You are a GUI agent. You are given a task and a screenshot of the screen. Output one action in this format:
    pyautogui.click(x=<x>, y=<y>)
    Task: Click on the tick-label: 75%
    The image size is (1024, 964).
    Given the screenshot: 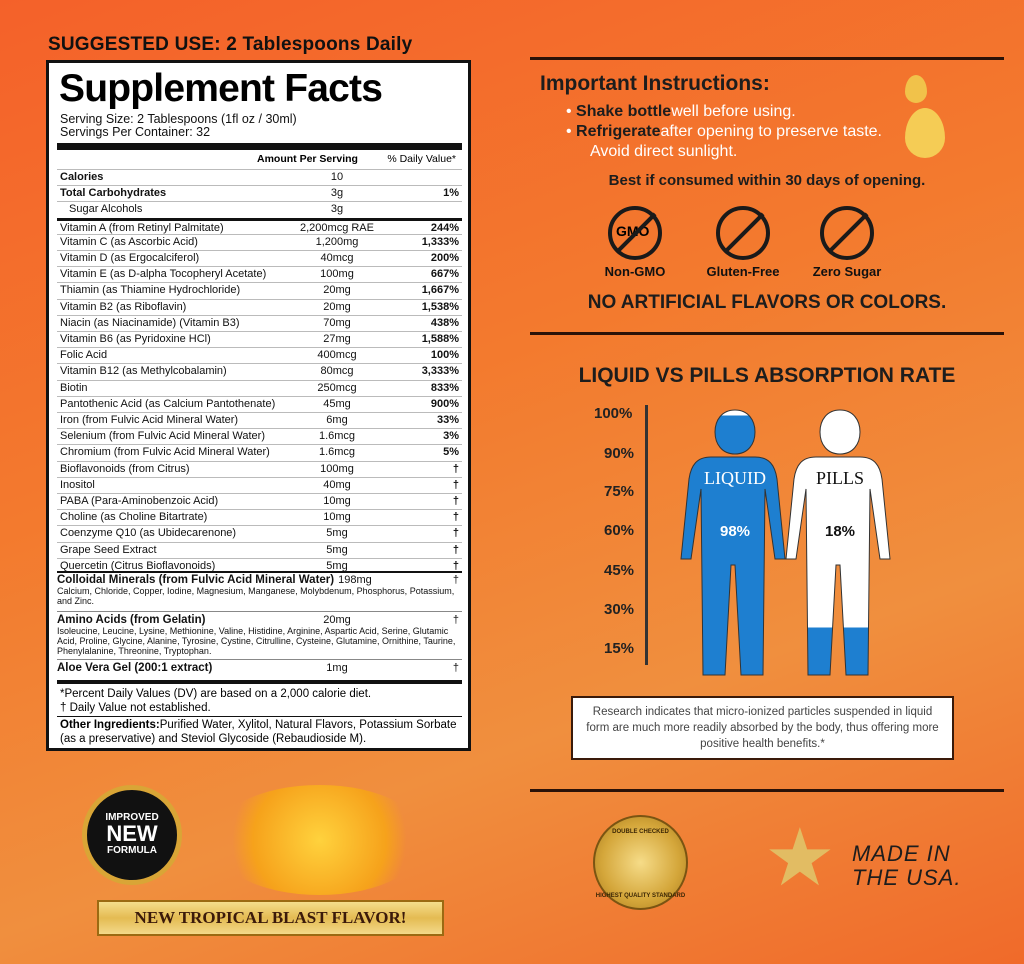 What is the action you would take?
    pyautogui.click(x=619, y=491)
    